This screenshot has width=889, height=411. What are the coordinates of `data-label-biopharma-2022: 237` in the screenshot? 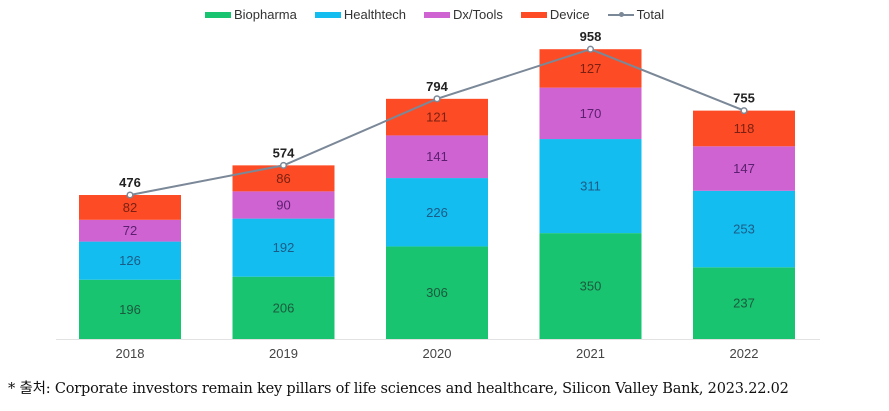 It's located at (744, 303).